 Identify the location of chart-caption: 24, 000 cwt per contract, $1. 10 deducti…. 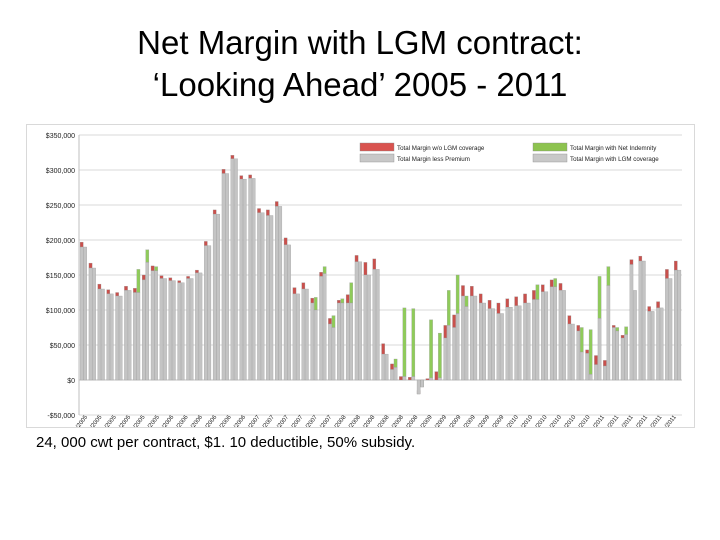
(226, 442).